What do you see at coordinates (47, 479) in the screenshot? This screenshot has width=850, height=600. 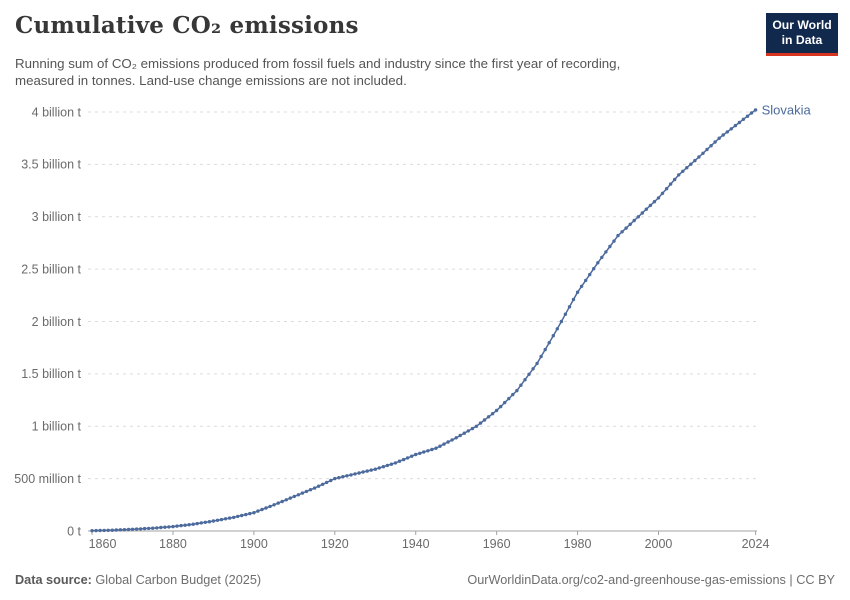 I see `y-axis-tick-label: 500 million t` at bounding box center [47, 479].